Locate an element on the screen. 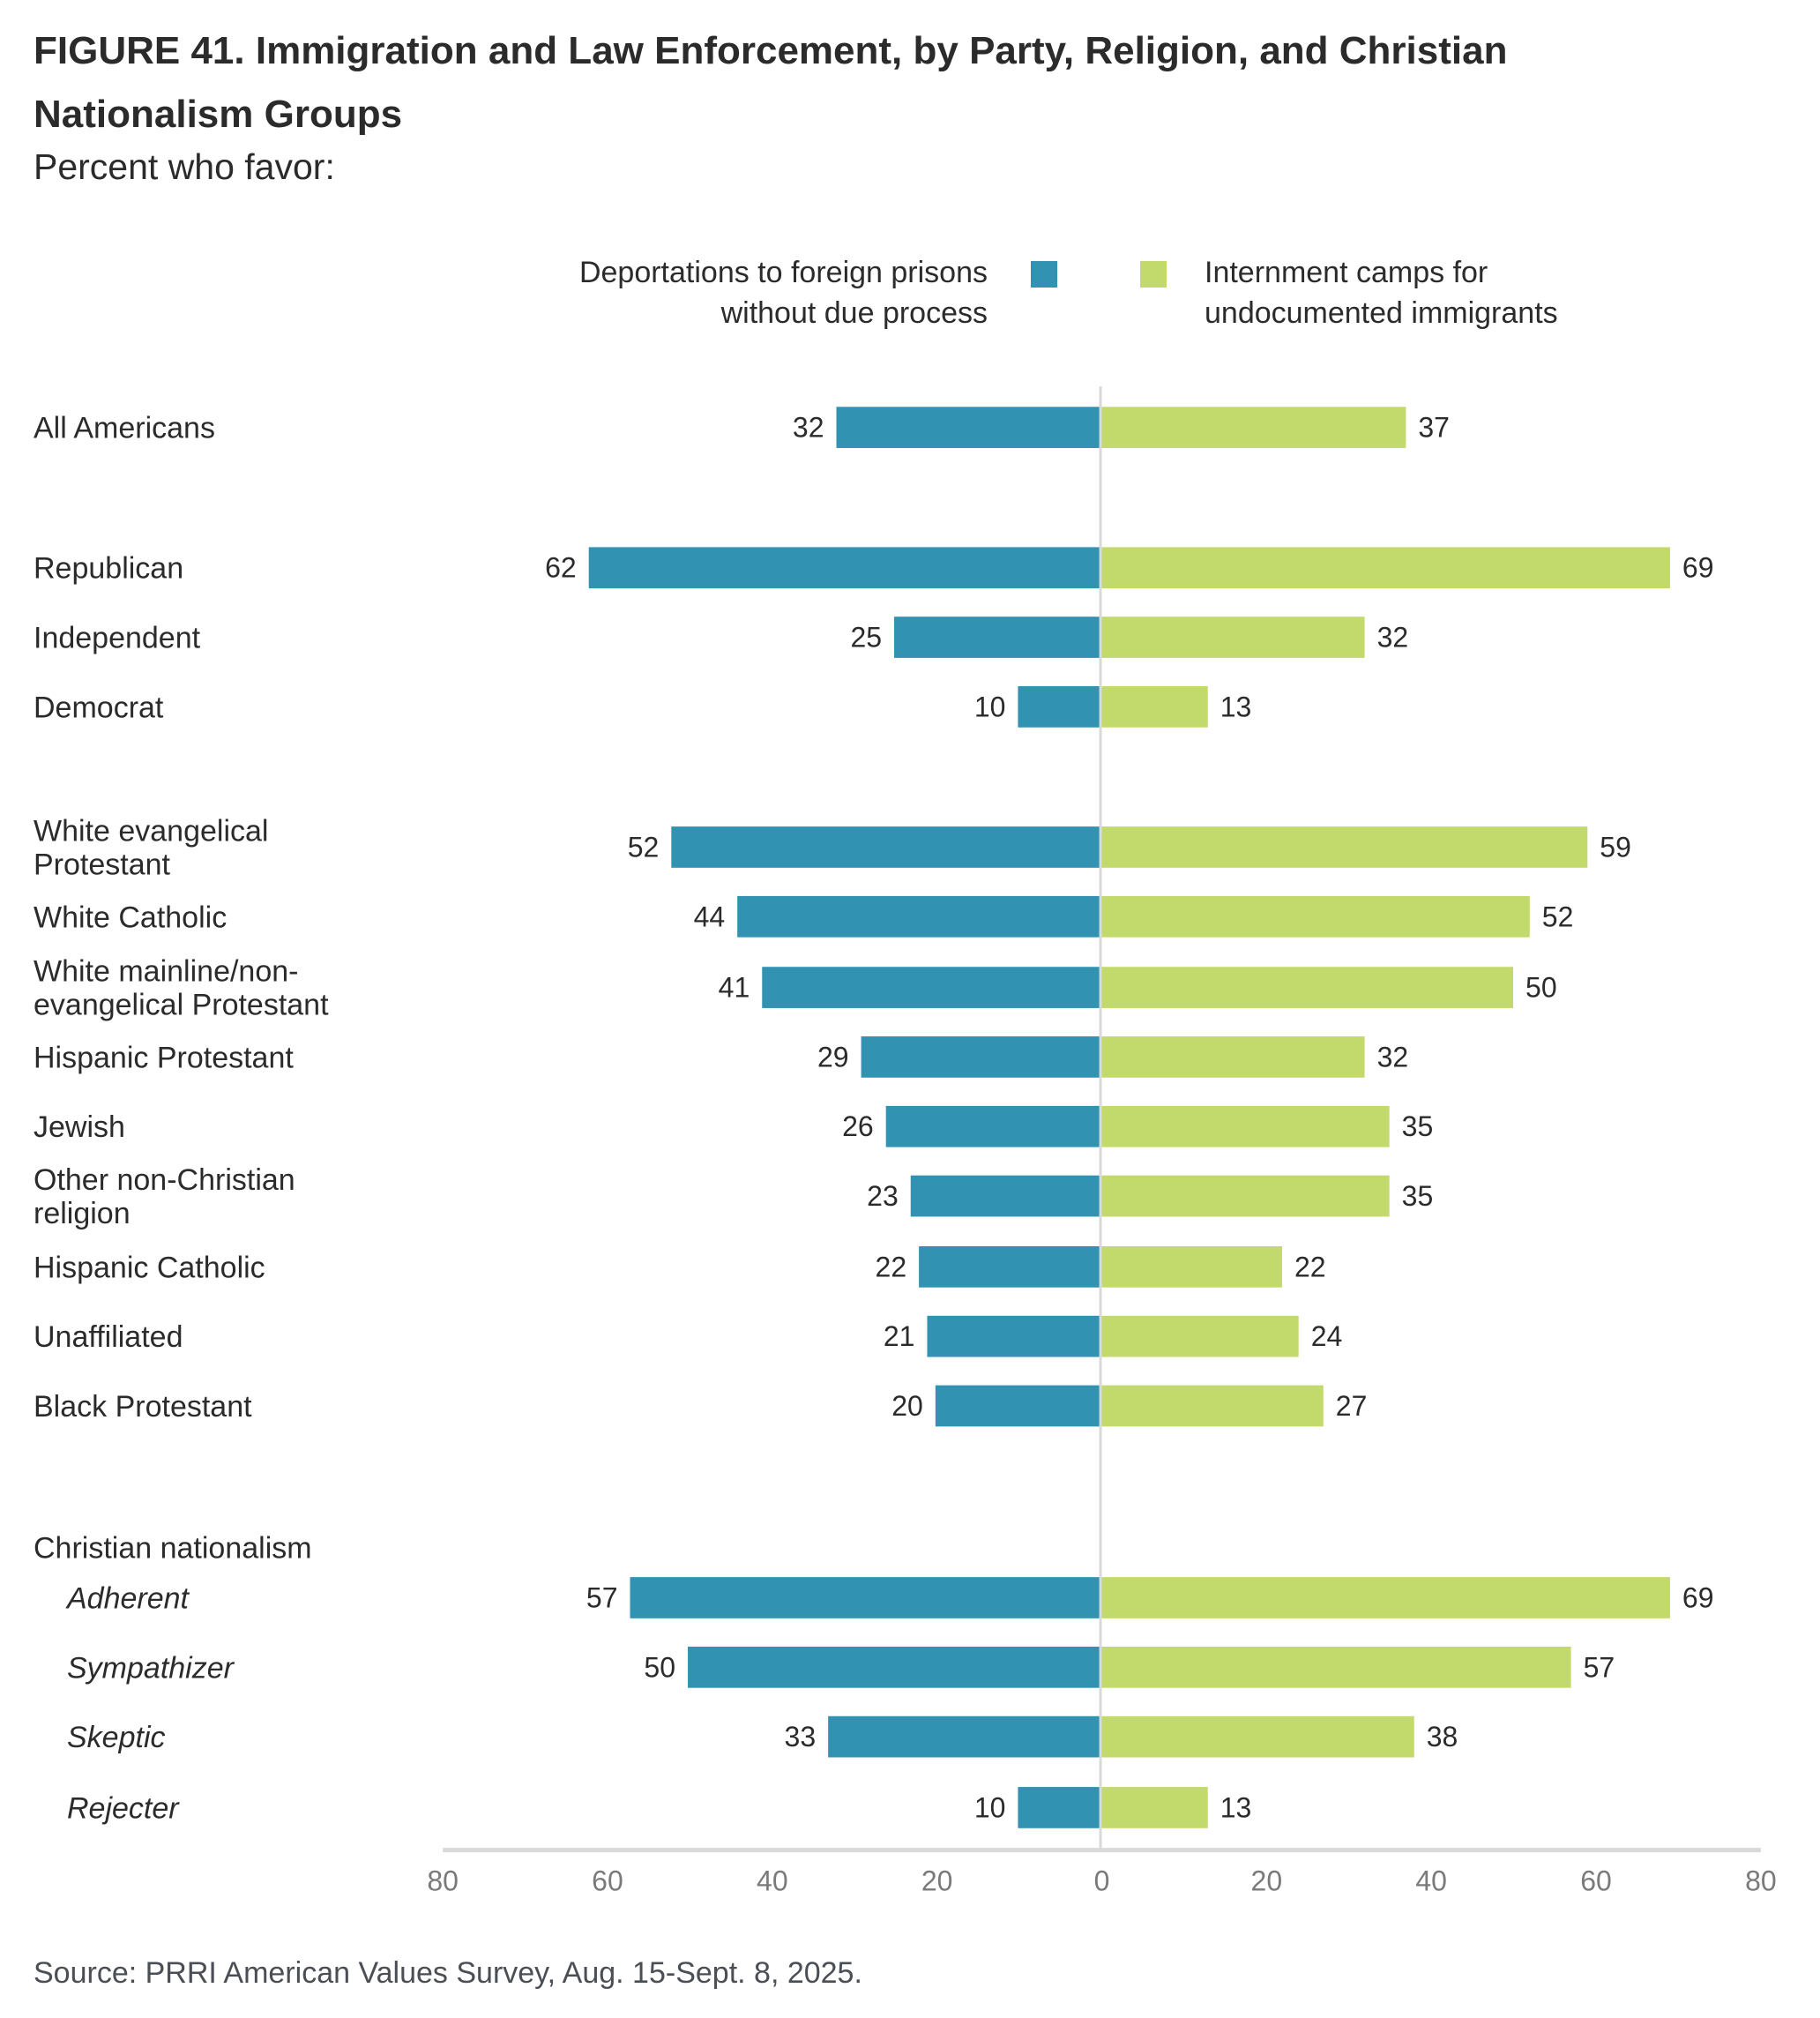  legend-internment-line1: Internment camps for is located at coordinates (1346, 272).